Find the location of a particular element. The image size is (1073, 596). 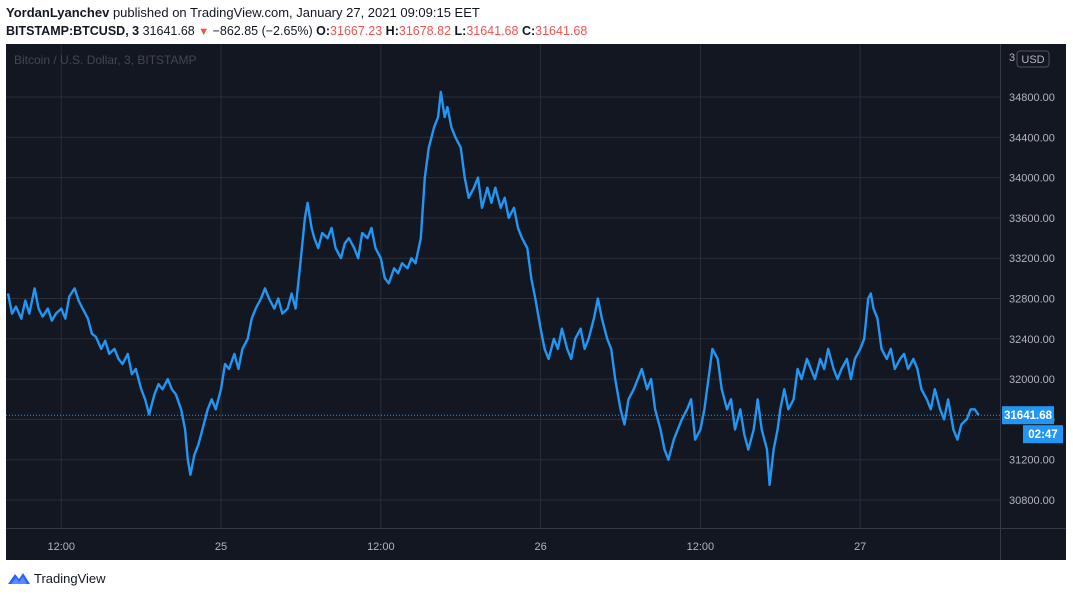

high-label: H: is located at coordinates (392, 31).